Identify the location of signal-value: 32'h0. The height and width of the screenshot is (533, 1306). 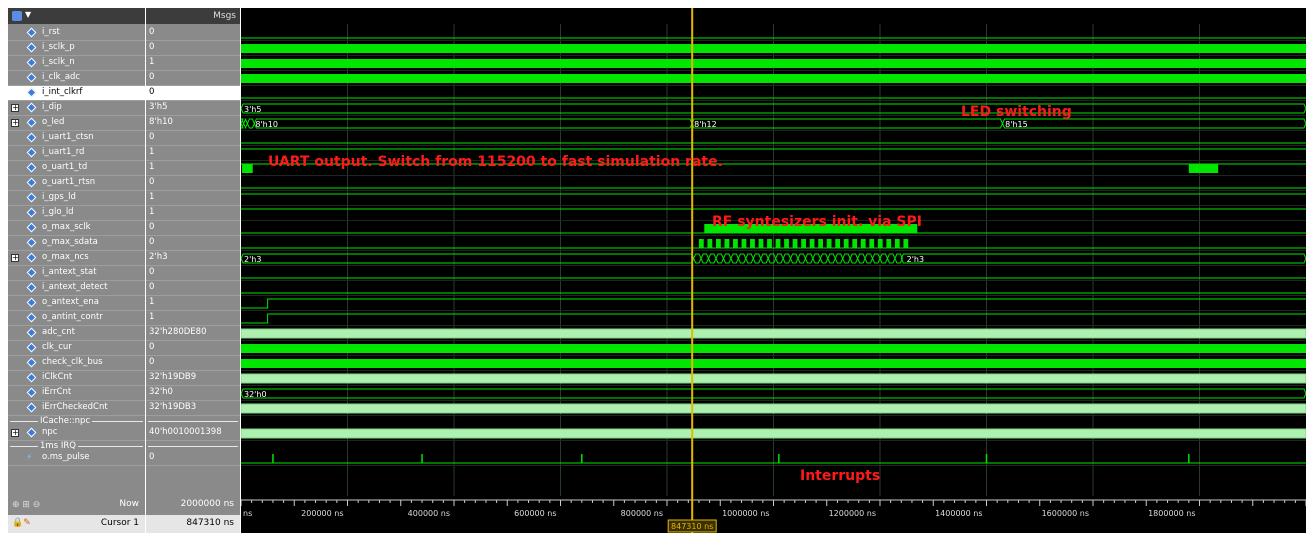
(161, 392).